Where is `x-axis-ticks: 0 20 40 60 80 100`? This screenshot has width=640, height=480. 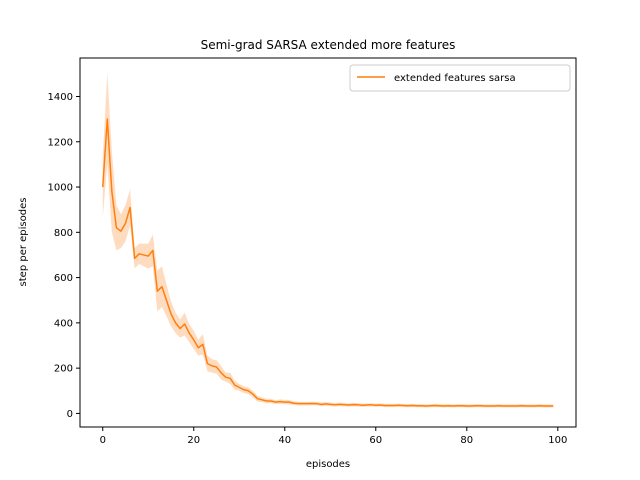 x-axis-ticks: 0 20 40 60 80 100 is located at coordinates (333, 436).